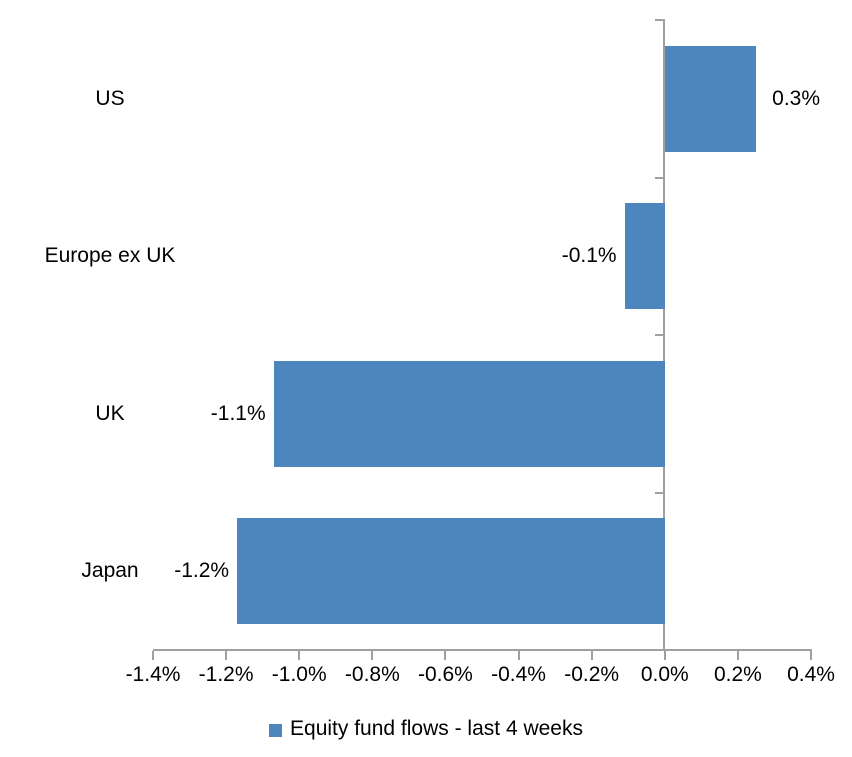 The width and height of the screenshot is (852, 757). I want to click on data-label: -1.2%, so click(202, 571).